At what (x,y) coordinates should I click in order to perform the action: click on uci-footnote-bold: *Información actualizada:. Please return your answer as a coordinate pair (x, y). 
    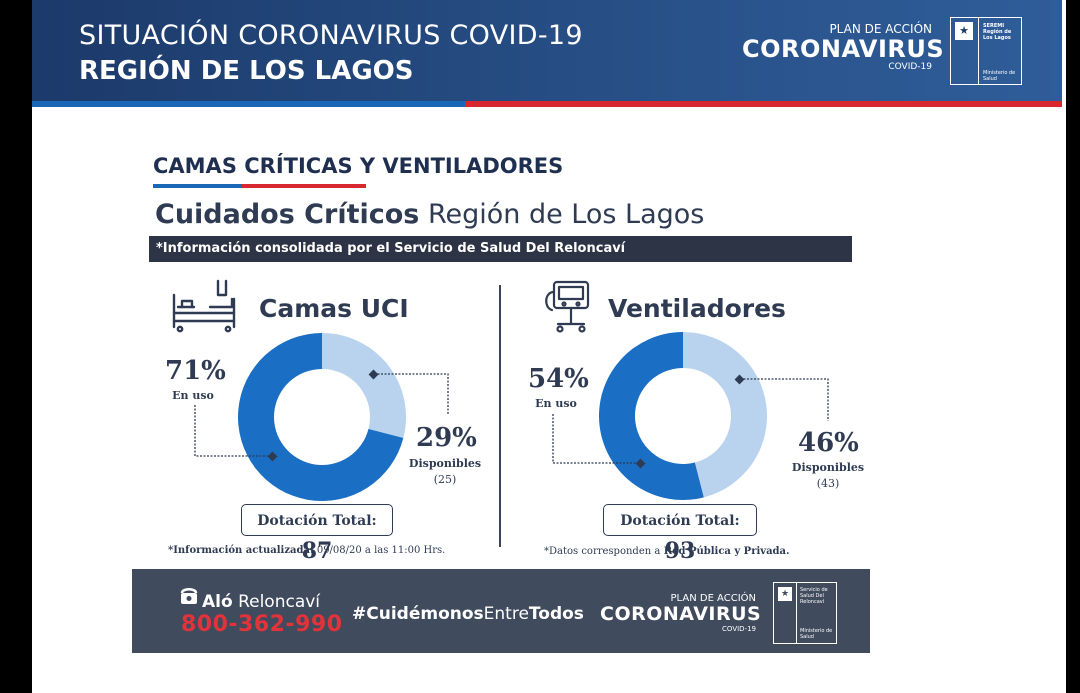
    Looking at the image, I should click on (241, 550).